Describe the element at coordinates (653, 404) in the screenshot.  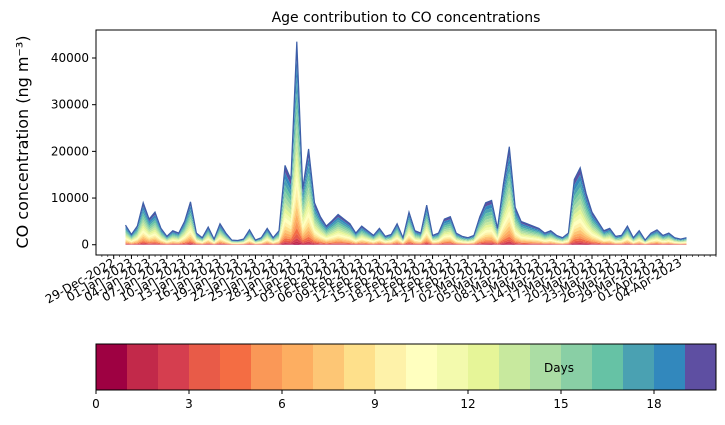
I see `colorbar-tick-label: 18` at that location.